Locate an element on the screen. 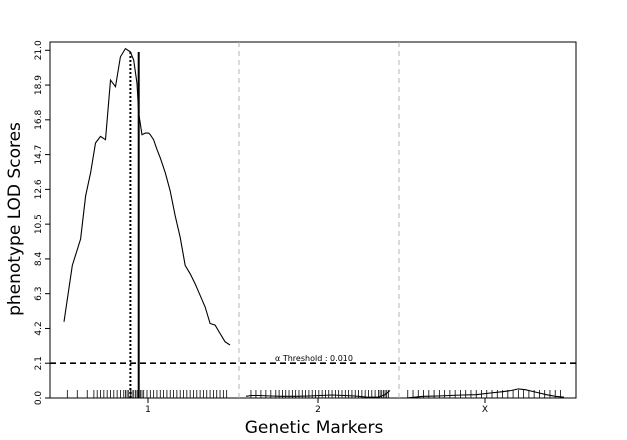 The height and width of the screenshot is (440, 627). lod-curve-chr-X is located at coordinates (485, 393).